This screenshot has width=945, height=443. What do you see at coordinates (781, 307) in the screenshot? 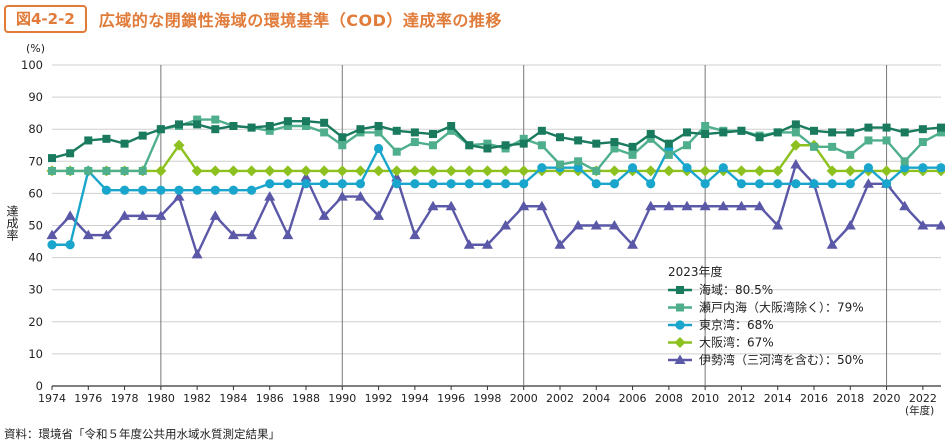
I see `legend-label: 瀬戸内海（大阪湾除く）：79%` at bounding box center [781, 307].